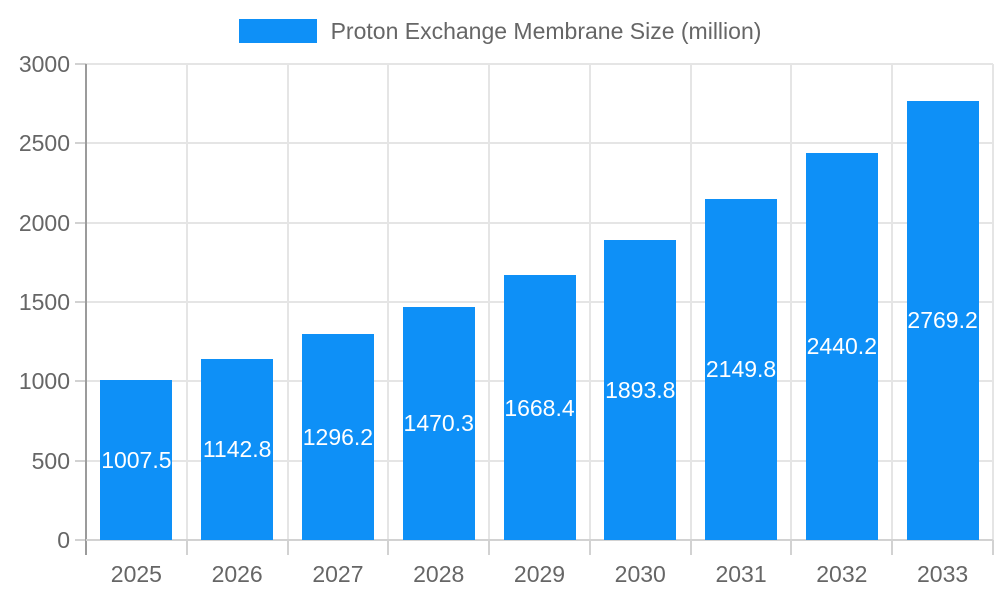 The image size is (1000, 600). I want to click on bar: 2769.2, so click(942, 320).